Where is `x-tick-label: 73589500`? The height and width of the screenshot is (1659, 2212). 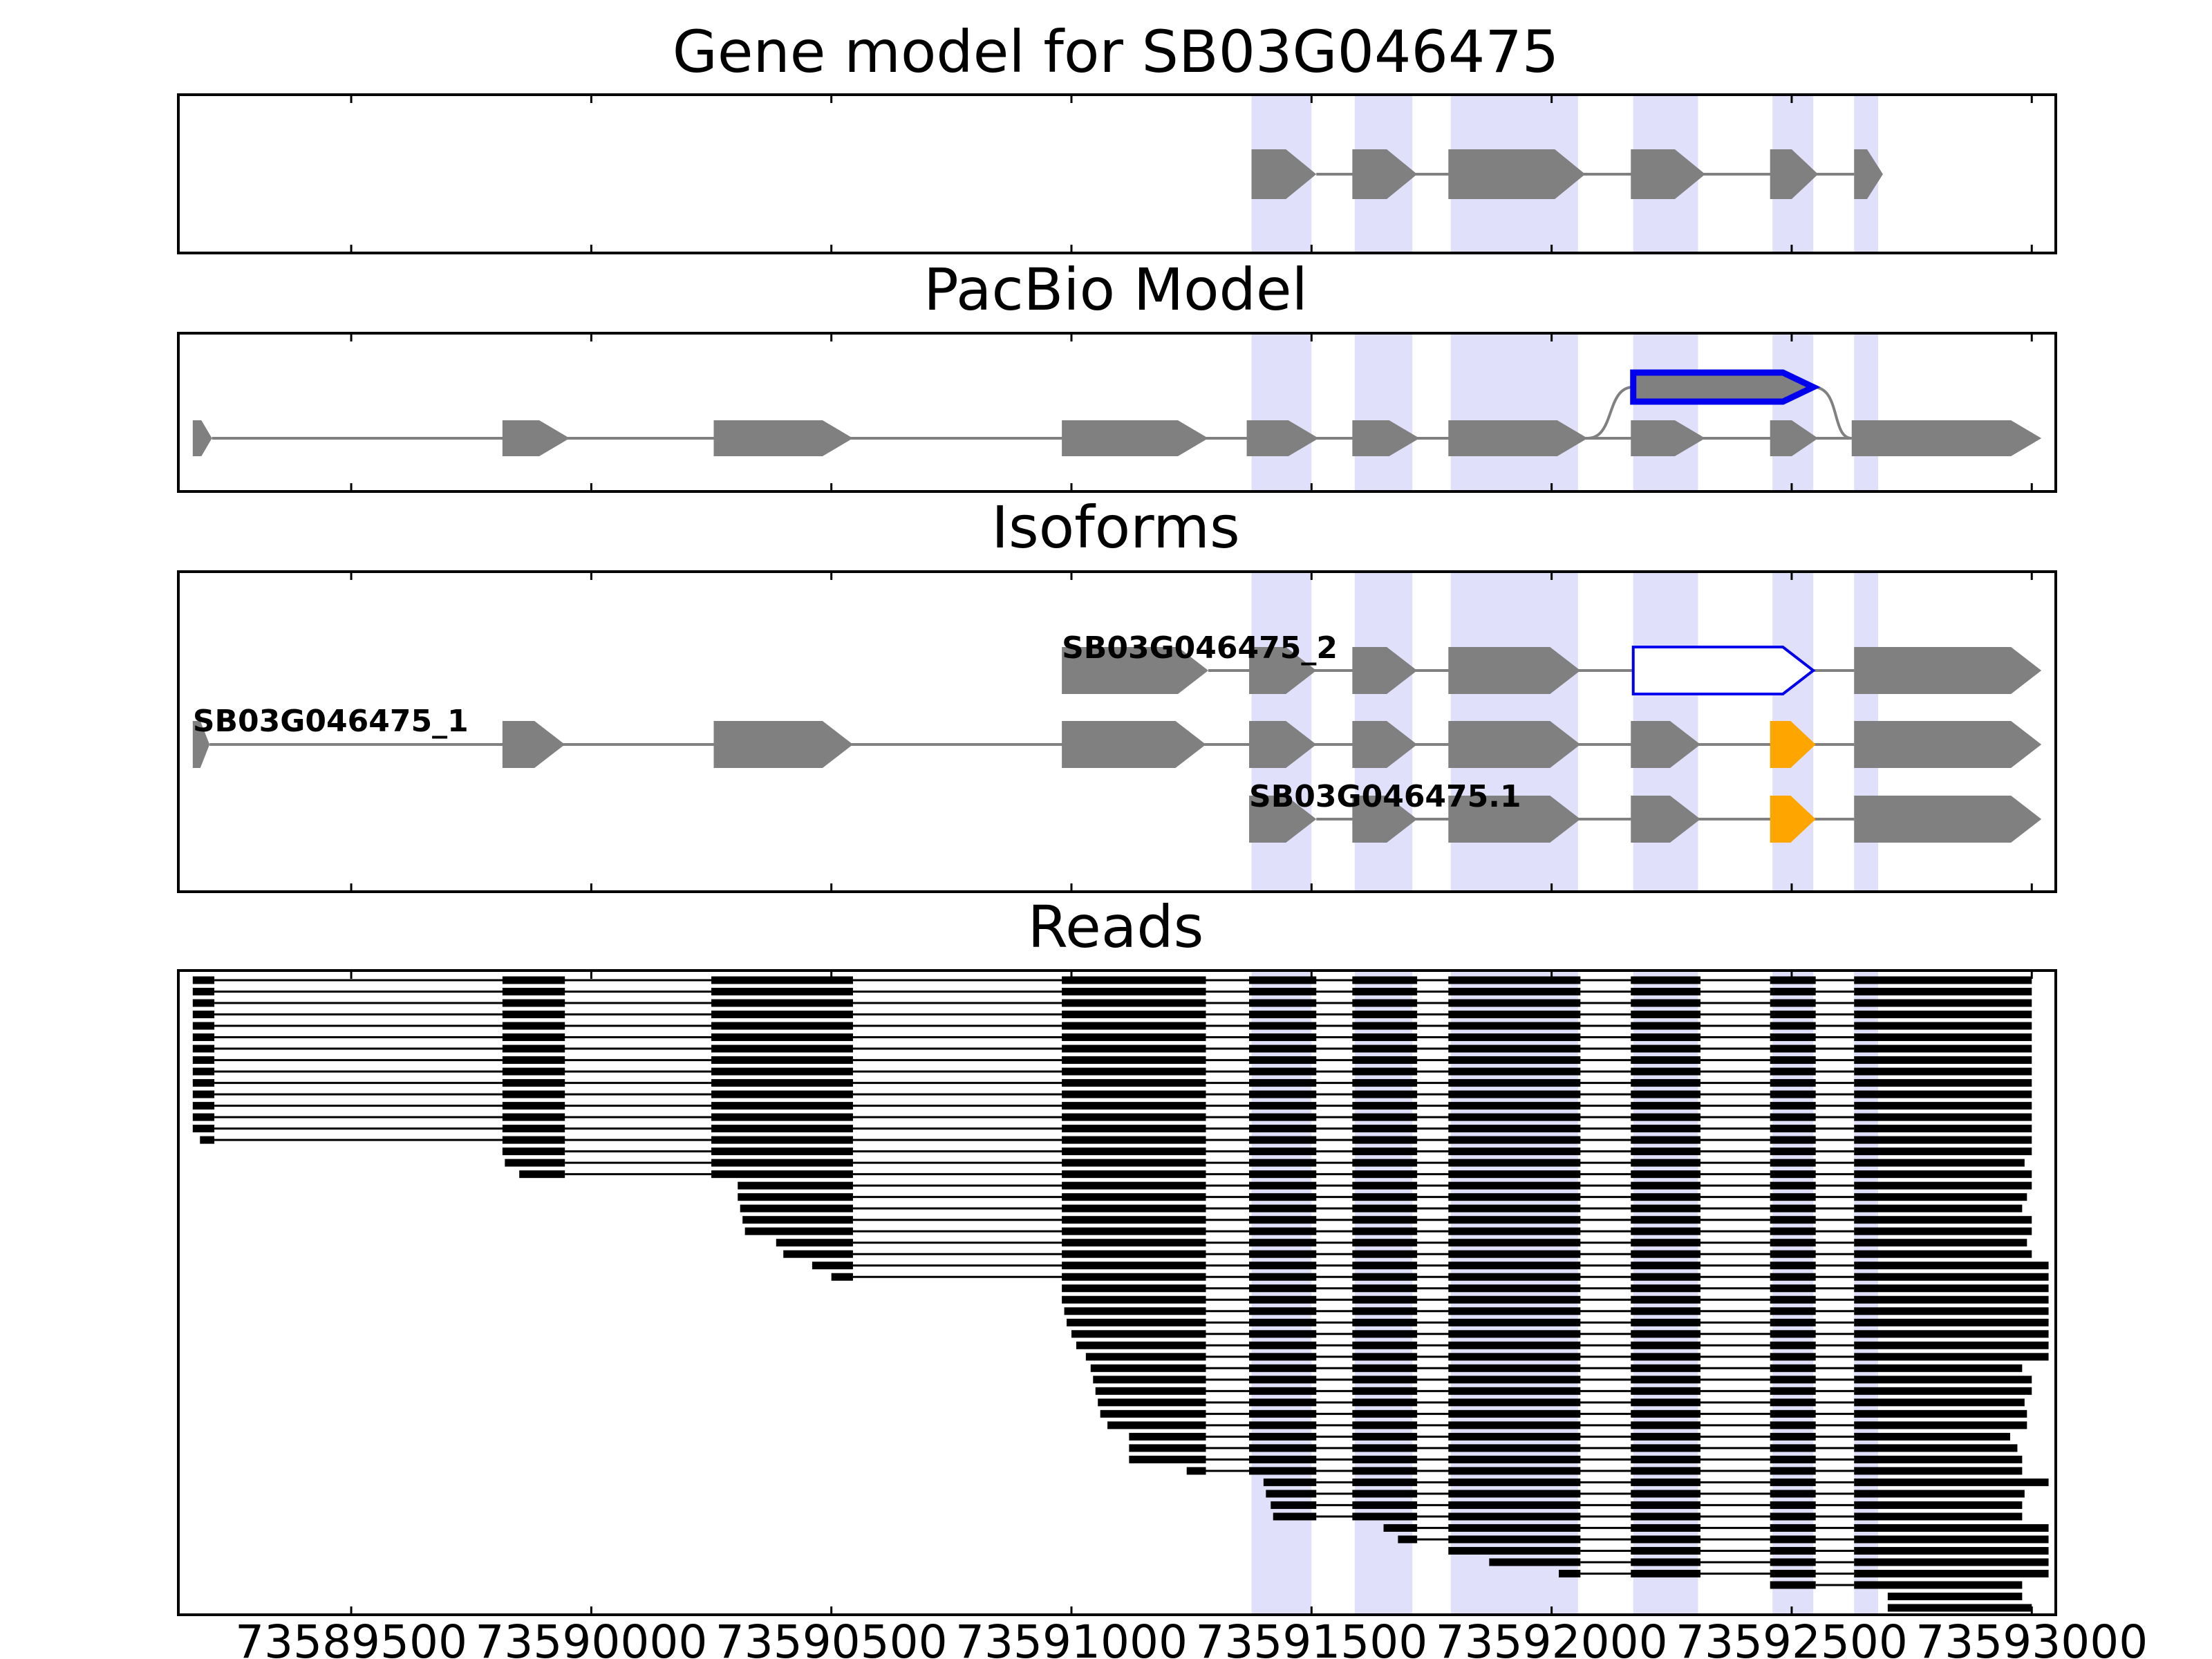
x-tick-label: 73589500 is located at coordinates (351, 1637).